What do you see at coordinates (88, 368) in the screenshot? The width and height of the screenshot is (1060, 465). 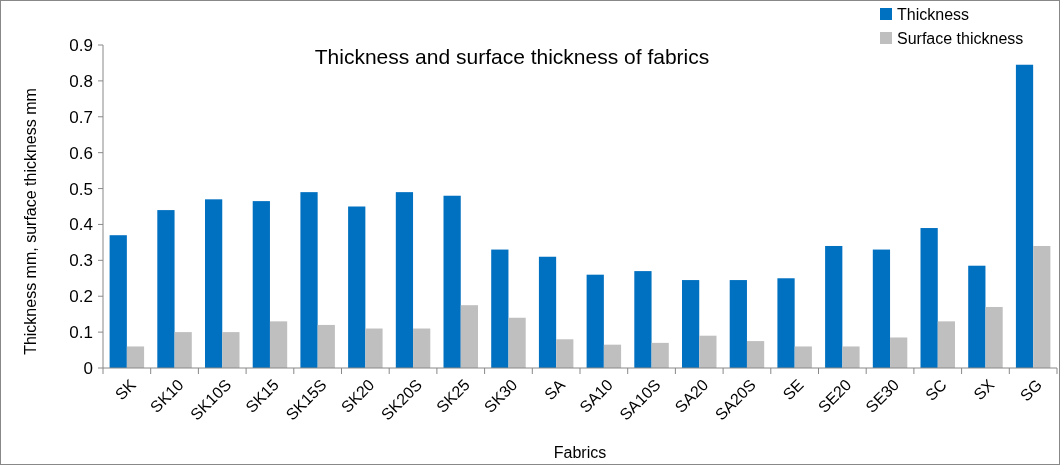 I see `y-tick-label: 0` at bounding box center [88, 368].